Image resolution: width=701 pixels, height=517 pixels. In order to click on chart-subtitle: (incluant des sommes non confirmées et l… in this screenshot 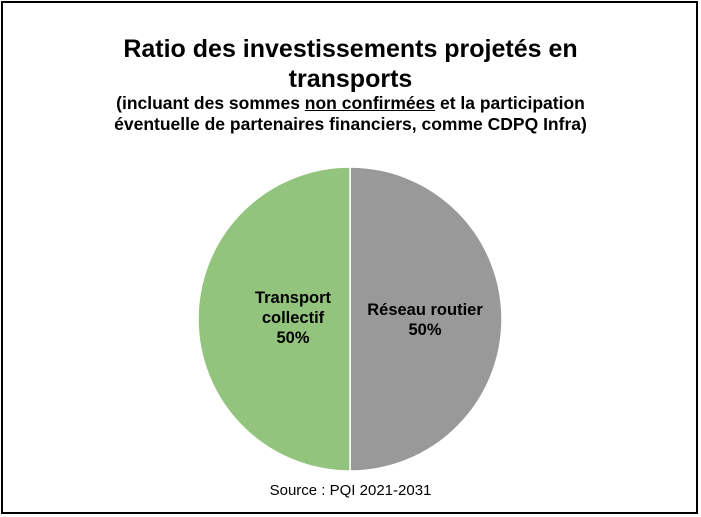, I will do `click(350, 114)`.